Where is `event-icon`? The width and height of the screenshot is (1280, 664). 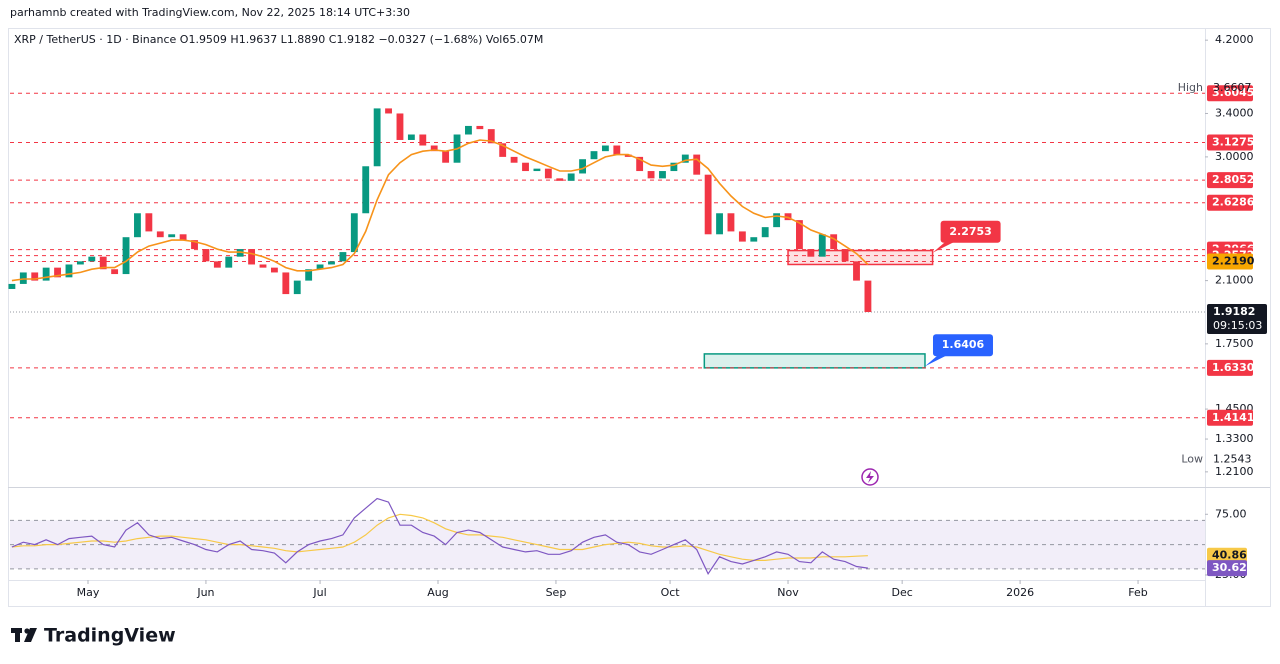 event-icon is located at coordinates (870, 477).